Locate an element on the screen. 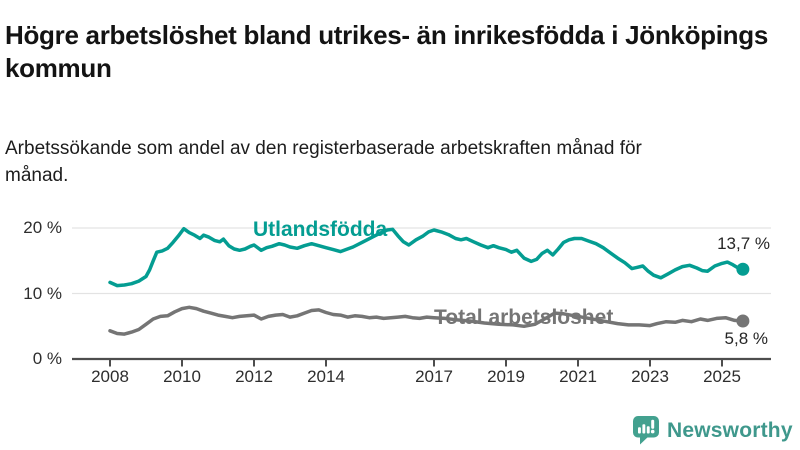 Image resolution: width=800 pixels, height=450 pixels. y-tick-label: 10 % is located at coordinates (42, 293).